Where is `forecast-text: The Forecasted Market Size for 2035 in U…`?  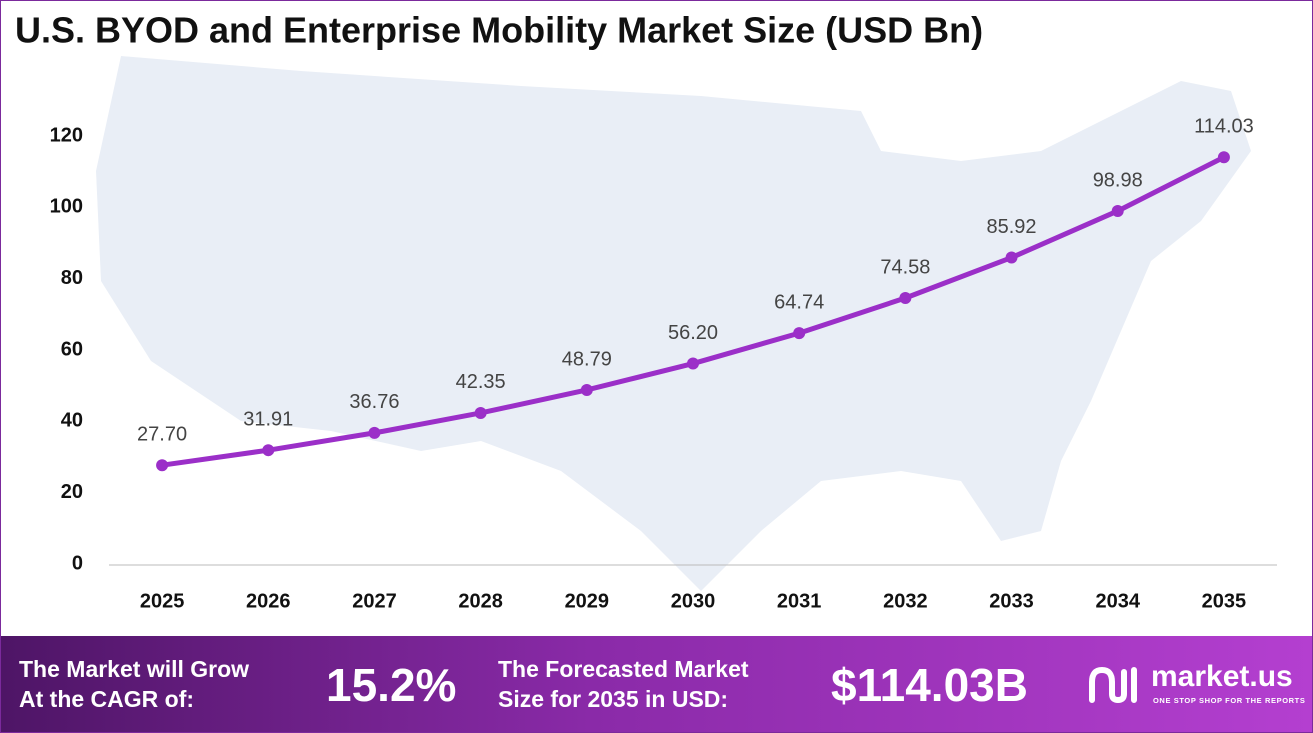 forecast-text: The Forecasted Market Size for 2035 in U… is located at coordinates (623, 684).